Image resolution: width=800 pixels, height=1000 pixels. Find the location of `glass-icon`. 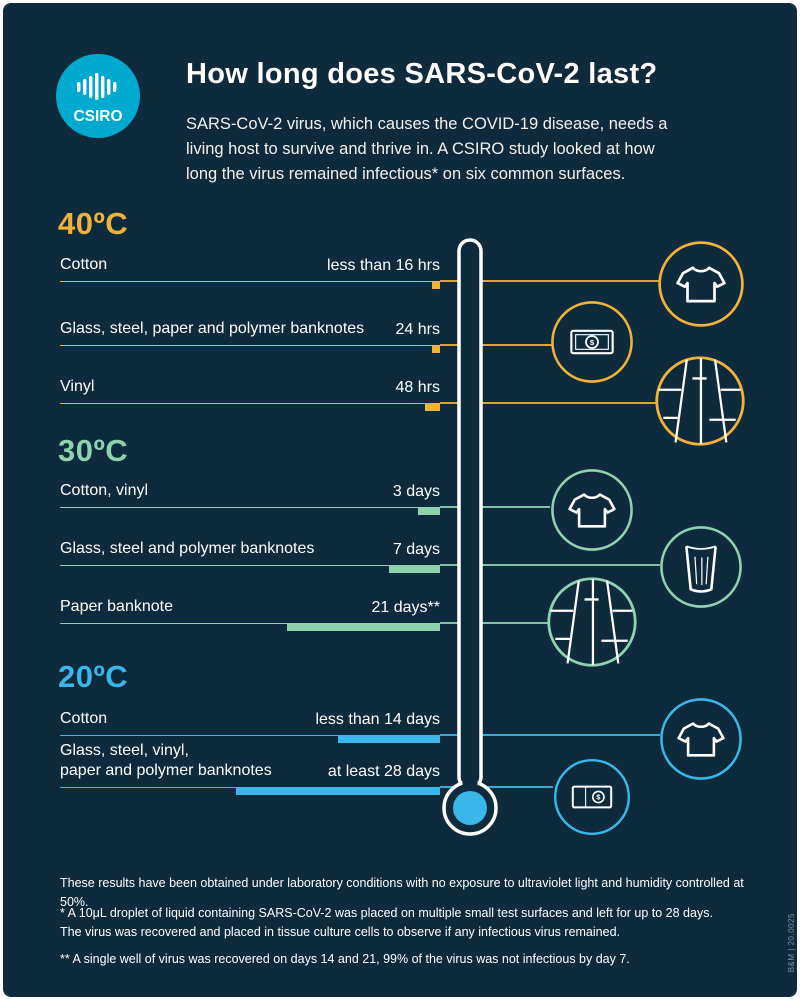

glass-icon is located at coordinates (701, 567).